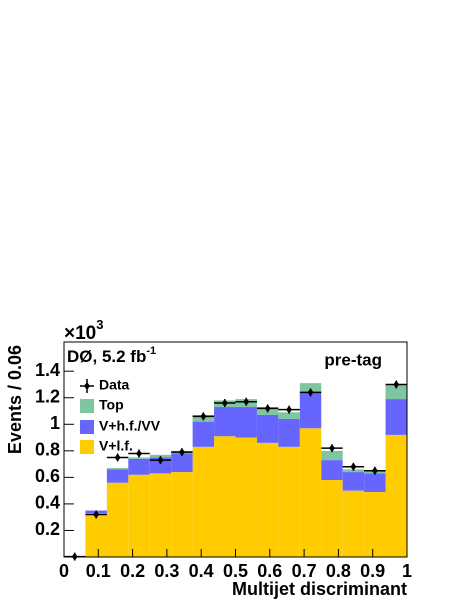 This screenshot has width=463, height=599. I want to click on x-tick-label: 0.5, so click(235, 571).